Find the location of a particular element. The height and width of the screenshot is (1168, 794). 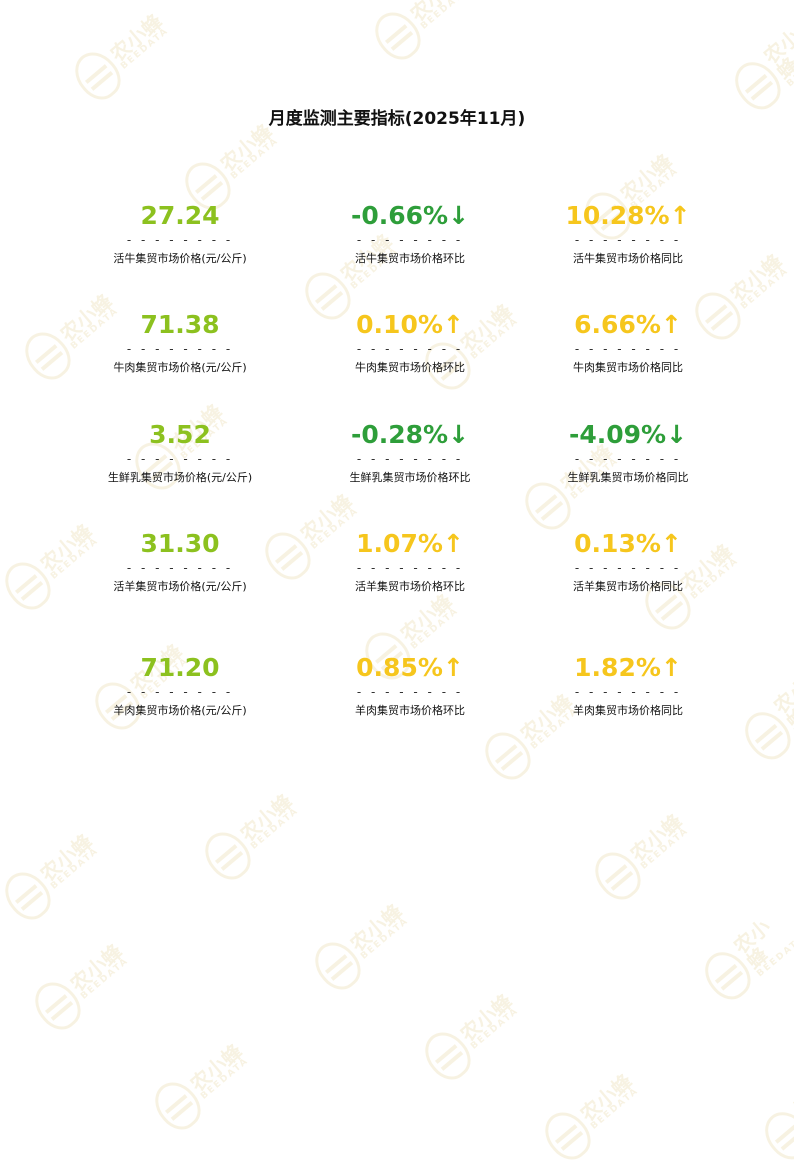

indicator-card: 0.13%↑ - - - - - - - - 活羊集贸市场价格同比 is located at coordinates (628, 561).